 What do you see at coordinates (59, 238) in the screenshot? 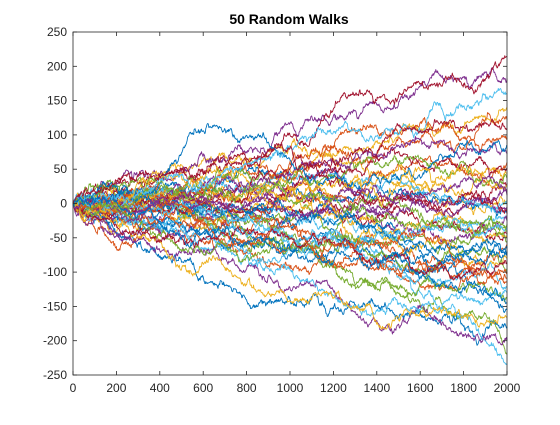
I see `y-tick-label: -50` at bounding box center [59, 238].